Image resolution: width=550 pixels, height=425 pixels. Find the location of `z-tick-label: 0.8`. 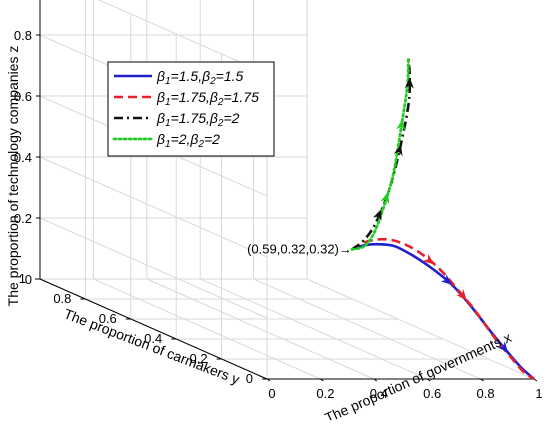

z-tick-label: 0.8 is located at coordinates (23, 35).